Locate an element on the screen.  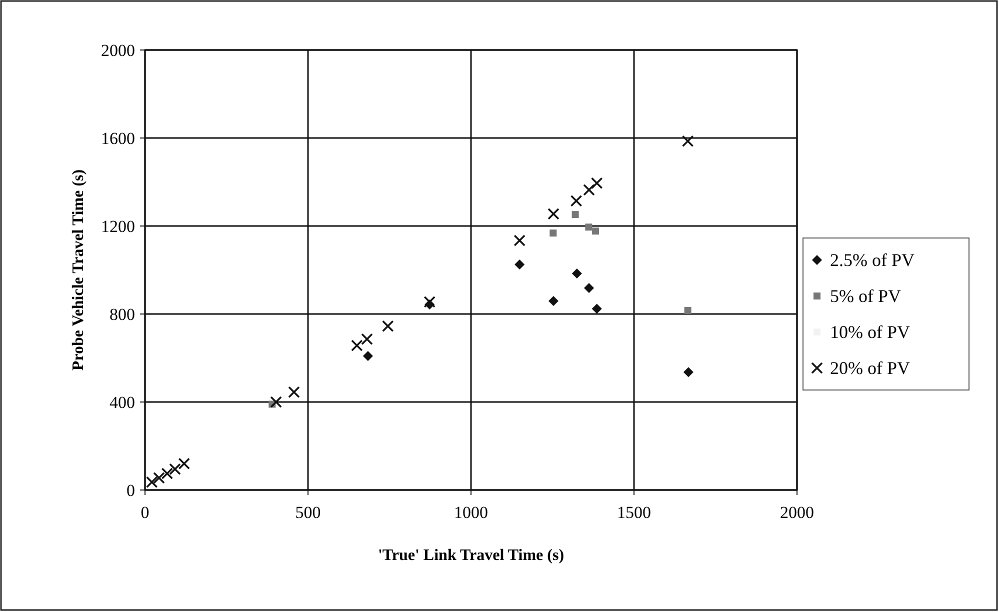
y-tick-label: 1600 is located at coordinates (118, 138).